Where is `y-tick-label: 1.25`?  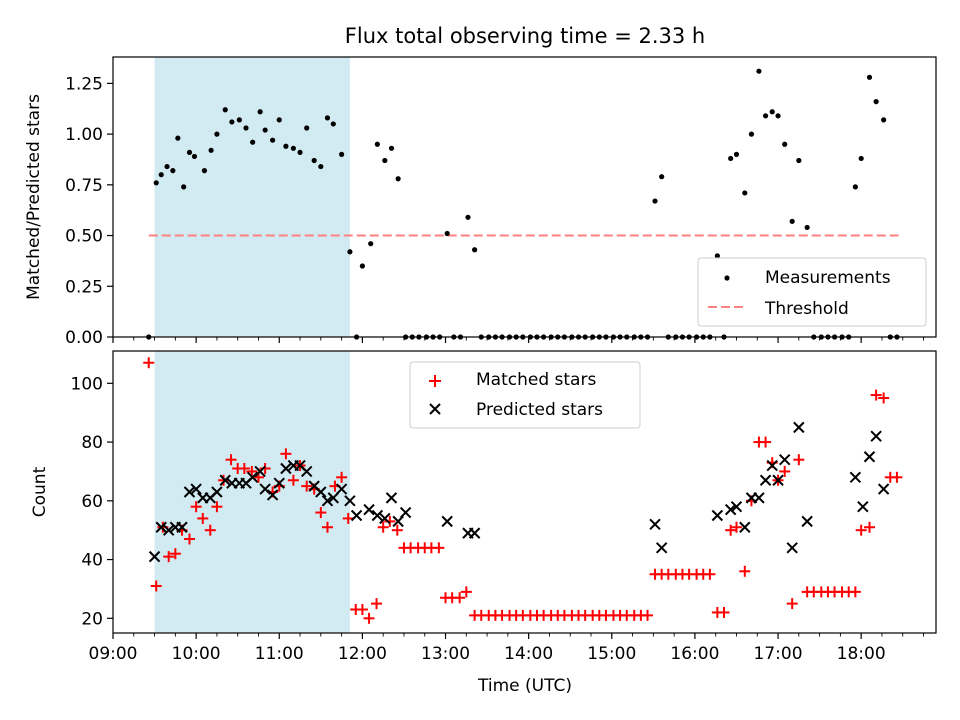
y-tick-label: 1.25 is located at coordinates (84, 84).